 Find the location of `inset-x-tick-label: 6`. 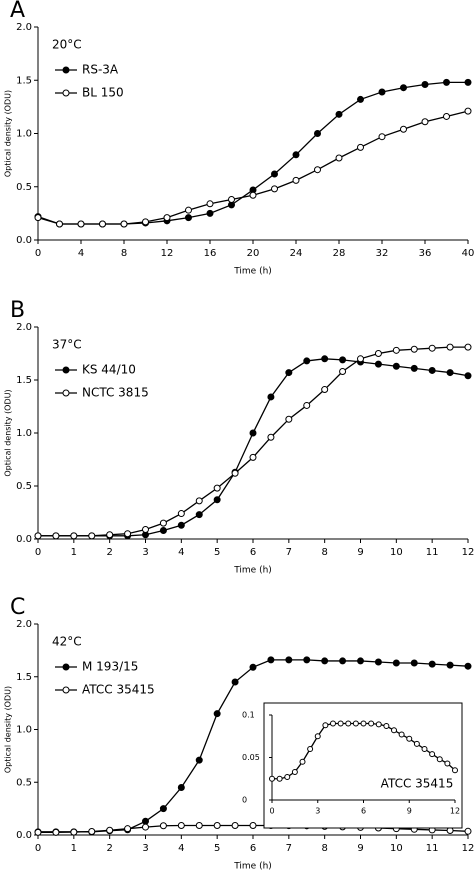

inset-x-tick-label: 6 is located at coordinates (363, 811).